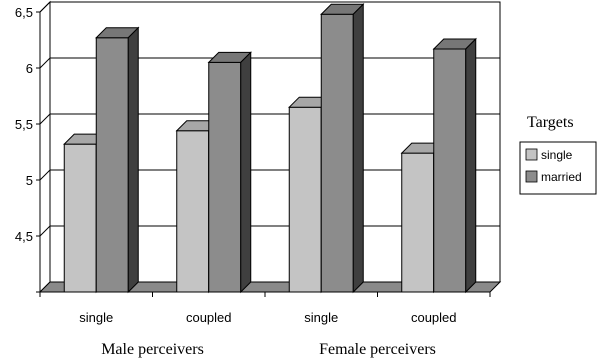 This screenshot has height=360, width=598. Describe the element at coordinates (24, 236) in the screenshot. I see `y-tick-label: 4,5` at that location.